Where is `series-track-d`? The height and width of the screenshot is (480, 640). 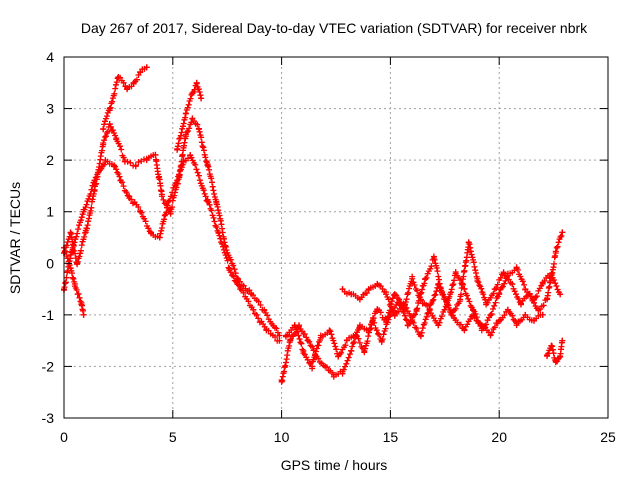 series-track-d is located at coordinates (125, 98).